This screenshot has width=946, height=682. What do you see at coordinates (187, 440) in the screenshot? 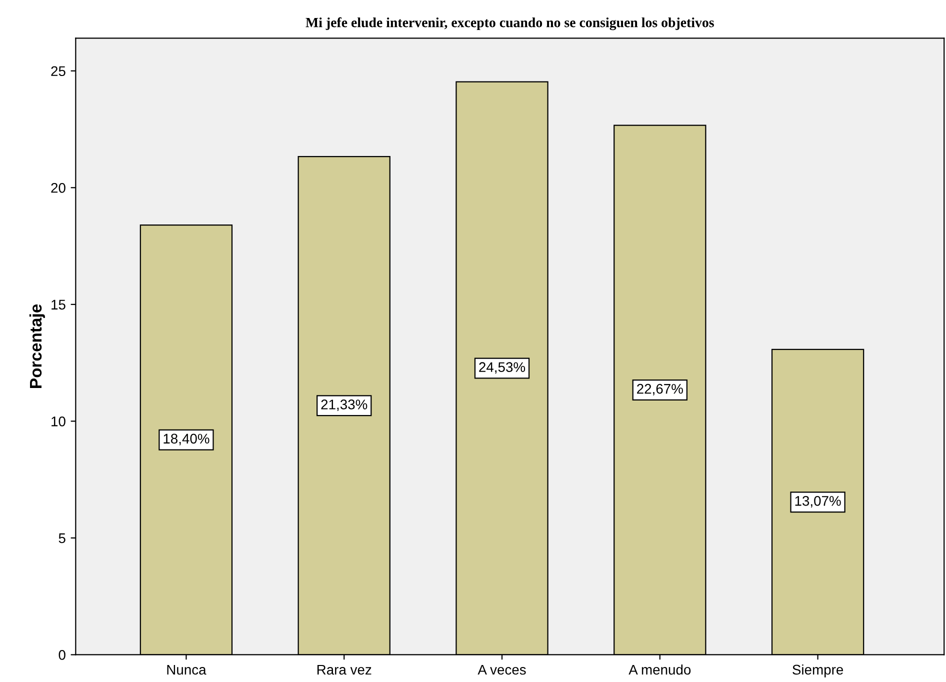
I see `data-label: 18,40%` at bounding box center [187, 440].